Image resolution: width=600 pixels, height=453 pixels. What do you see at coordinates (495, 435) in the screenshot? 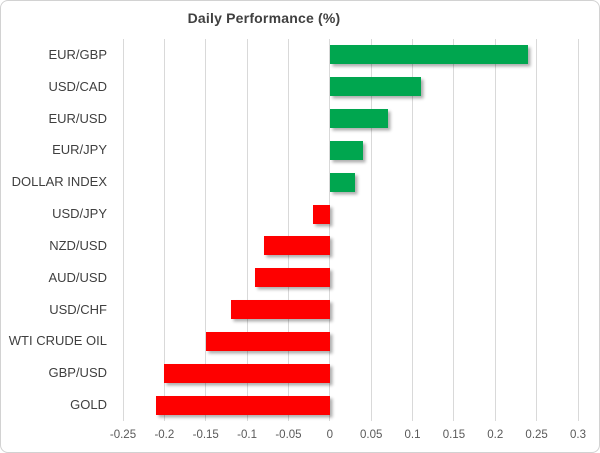
I see `tick-label: 0.2` at bounding box center [495, 435].